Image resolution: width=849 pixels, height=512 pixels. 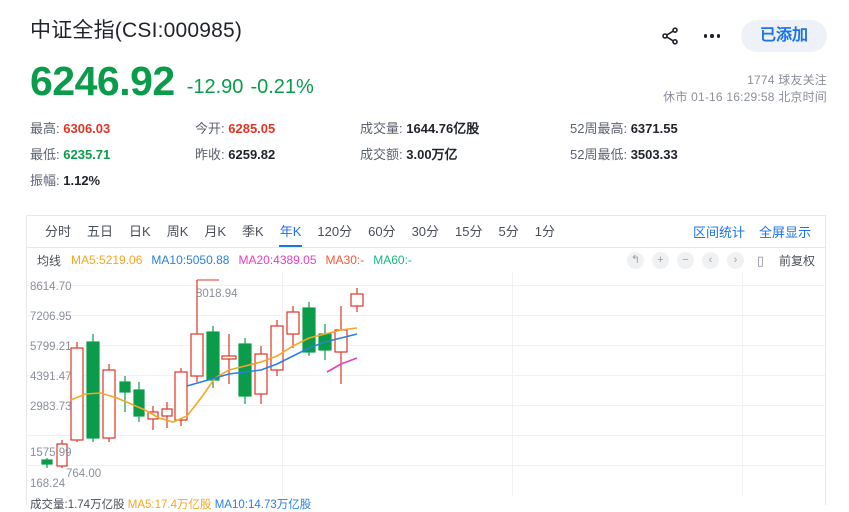 What do you see at coordinates (82, 180) in the screenshot?
I see `stat-value: 1.12%` at bounding box center [82, 180].